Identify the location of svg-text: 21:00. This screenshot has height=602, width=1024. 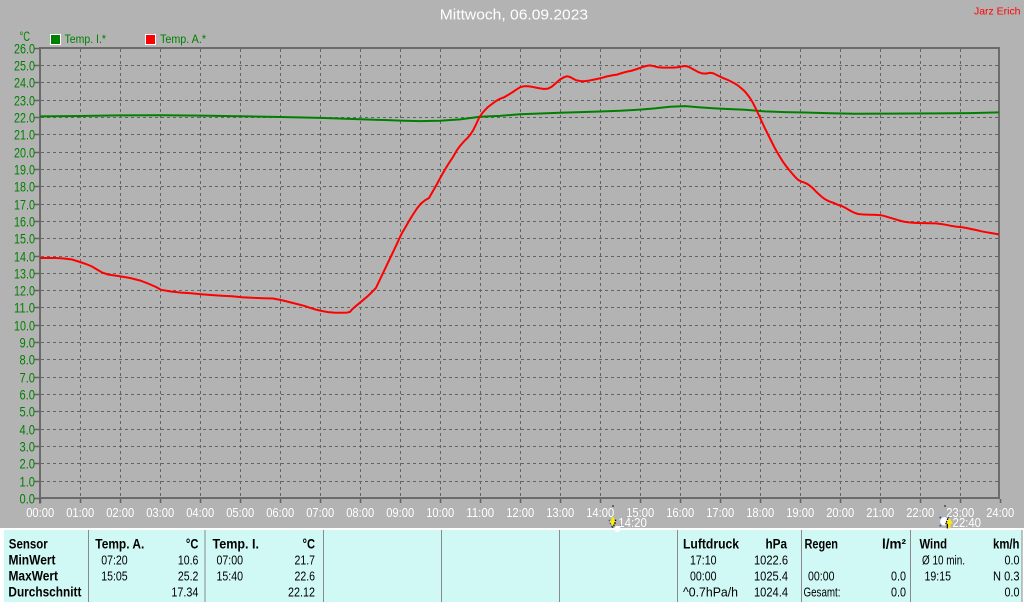
(880, 512).